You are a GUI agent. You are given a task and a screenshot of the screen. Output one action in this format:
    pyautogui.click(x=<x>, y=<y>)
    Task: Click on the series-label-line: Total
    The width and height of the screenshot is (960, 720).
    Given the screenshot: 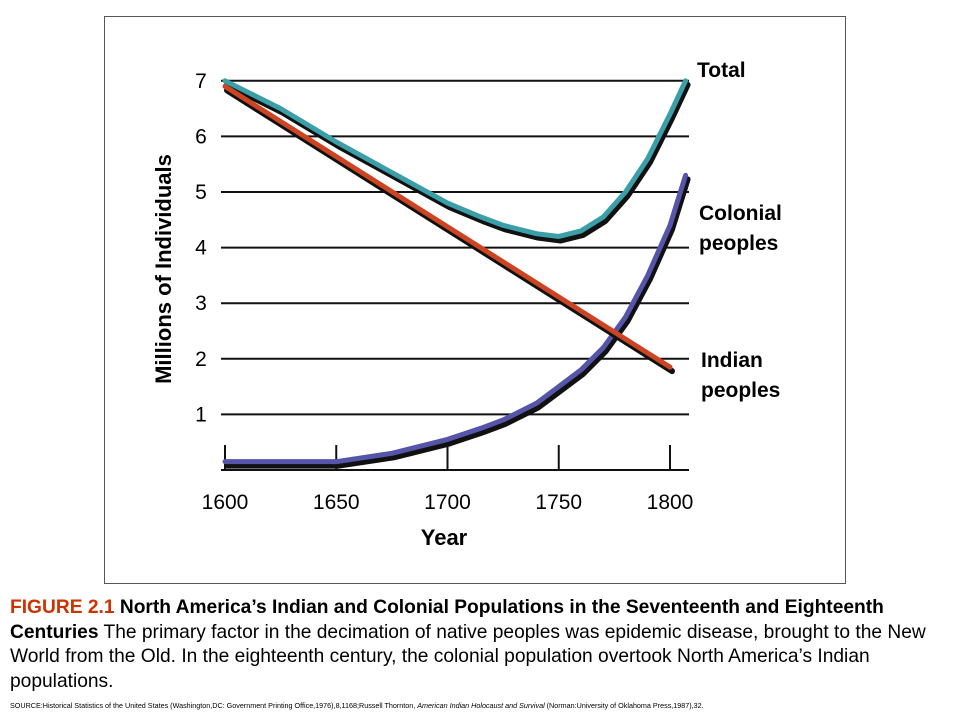 What is the action you would take?
    pyautogui.click(x=721, y=70)
    